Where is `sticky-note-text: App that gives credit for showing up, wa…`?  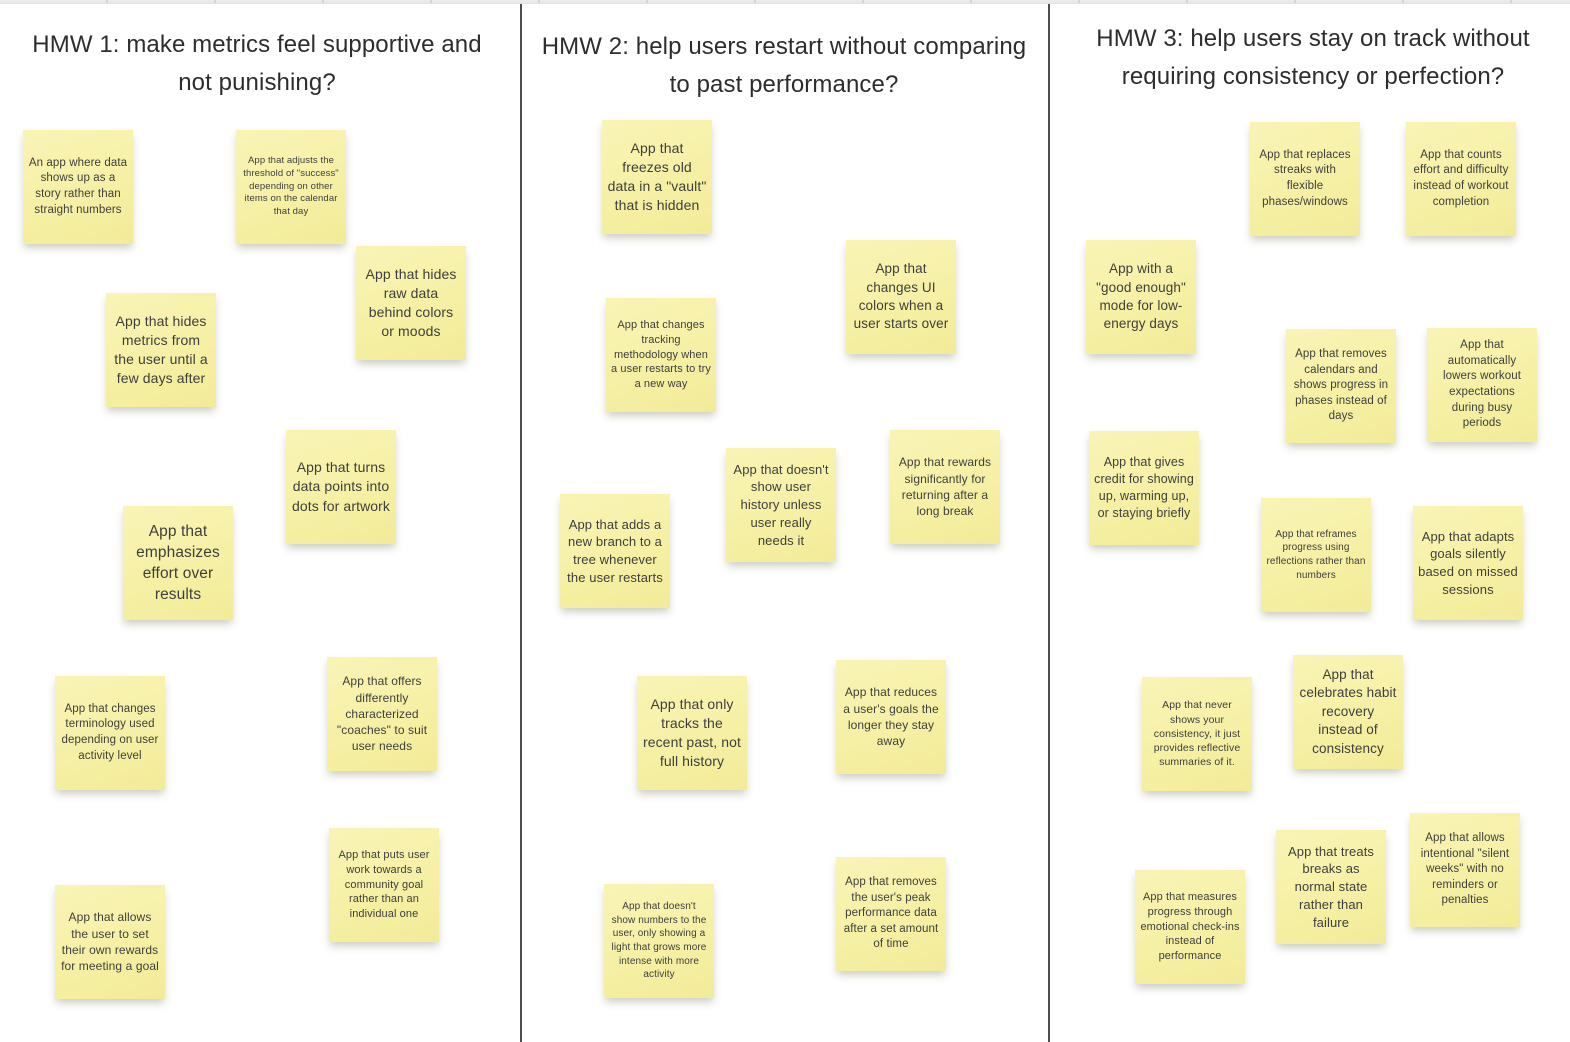 sticky-note-text: App that gives credit for showing up, wa… is located at coordinates (1144, 487).